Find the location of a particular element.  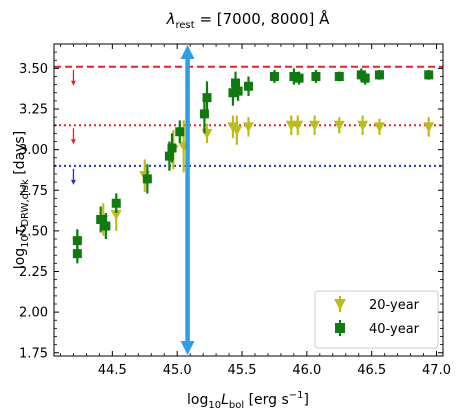

x-tick-label: 44.5 is located at coordinates (112, 370).